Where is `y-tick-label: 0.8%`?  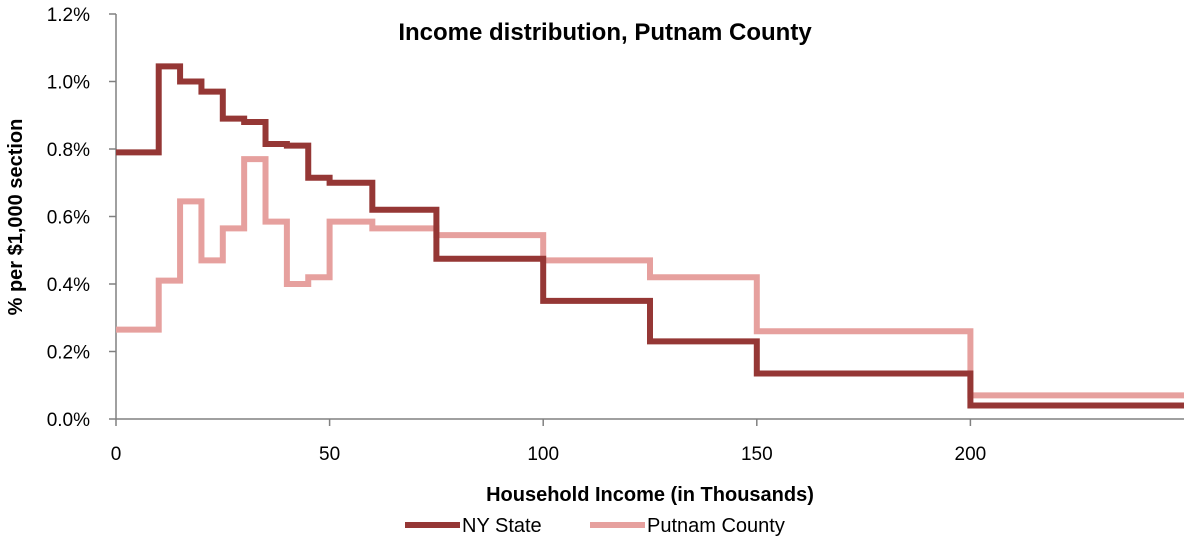
y-tick-label: 0.8% is located at coordinates (68, 150).